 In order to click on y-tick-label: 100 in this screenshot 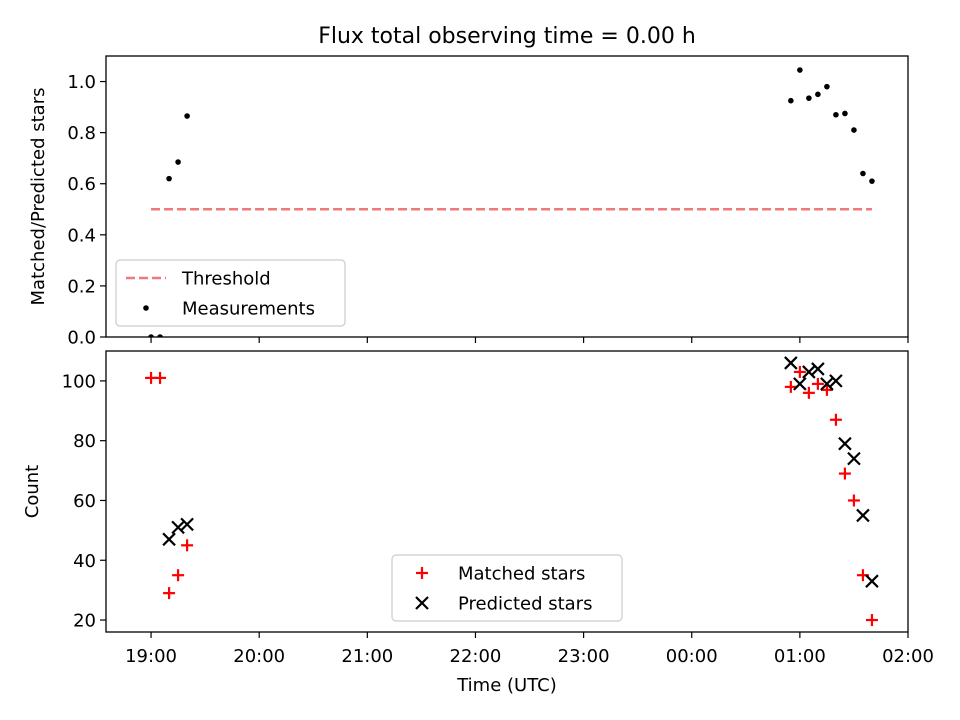, I will do `click(79, 381)`.